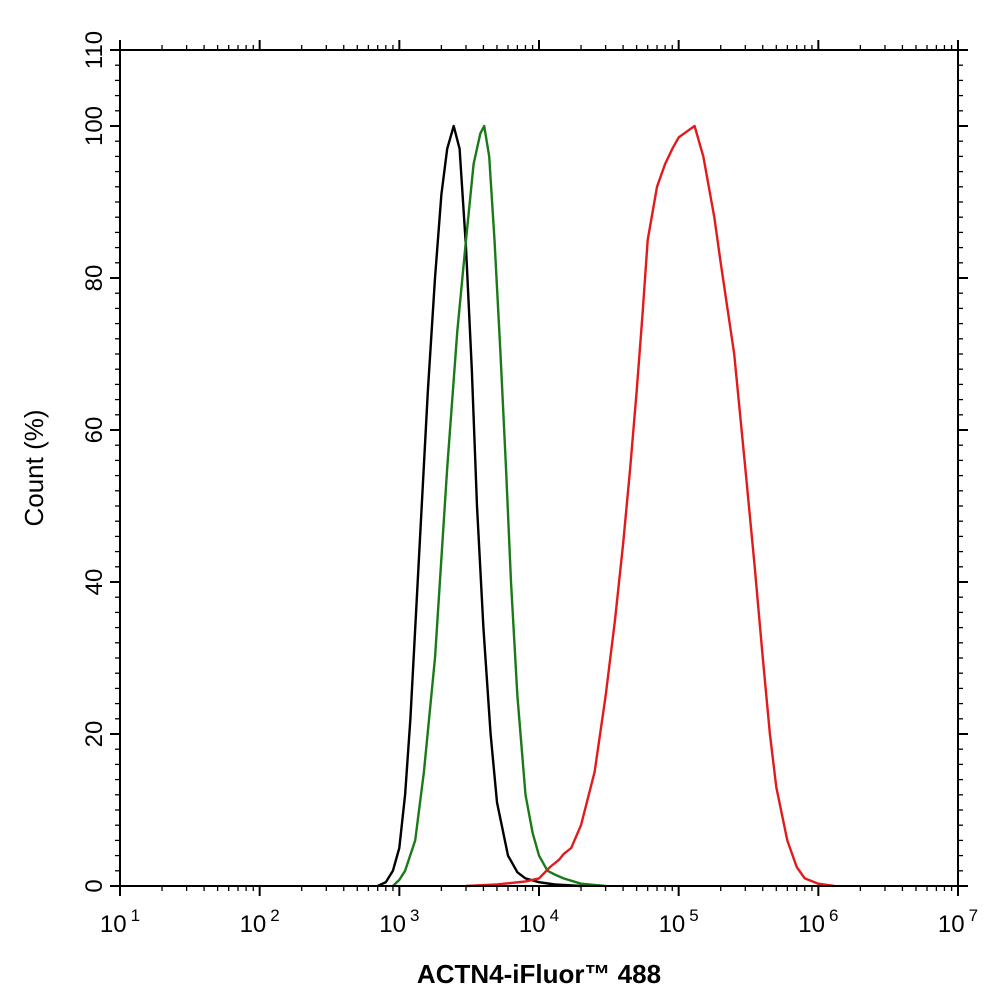 The image size is (994, 1002). I want to click on x-tick-exponent: 3, so click(414, 915).